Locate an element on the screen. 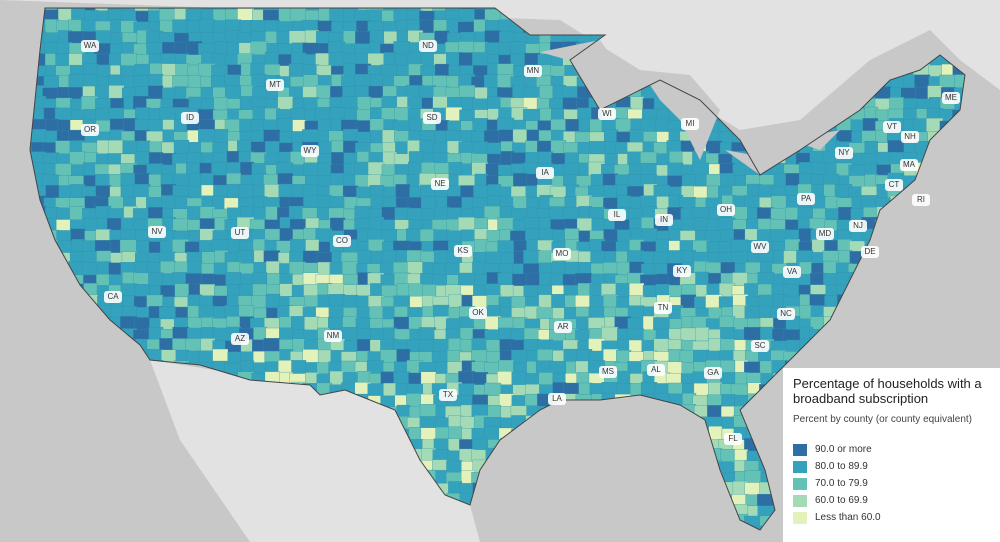  legend-item: 70.0 to 79.9 is located at coordinates (891, 483).